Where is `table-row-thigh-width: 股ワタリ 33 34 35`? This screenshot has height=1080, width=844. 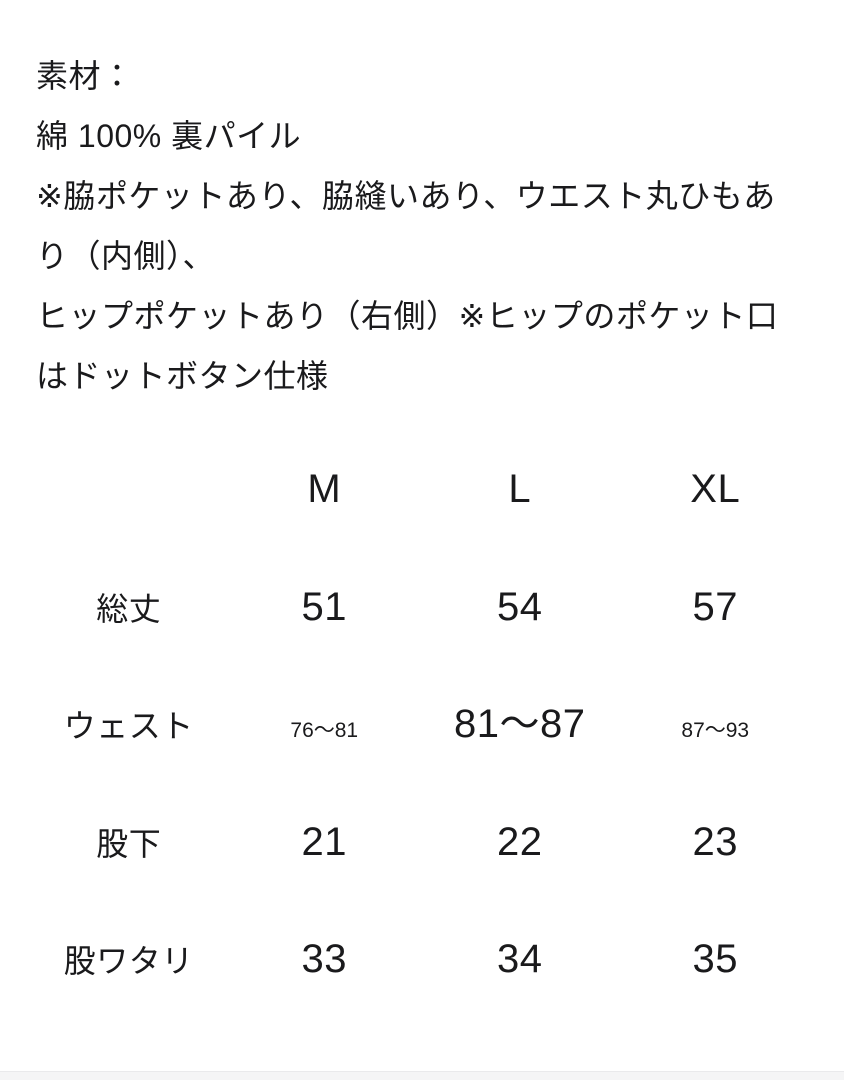 table-row-thigh-width: 股ワタリ 33 34 35 is located at coordinates (422, 960).